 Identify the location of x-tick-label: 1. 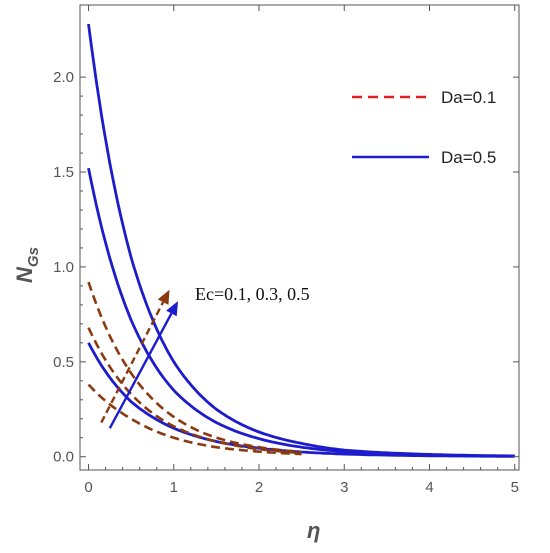
(174, 487).